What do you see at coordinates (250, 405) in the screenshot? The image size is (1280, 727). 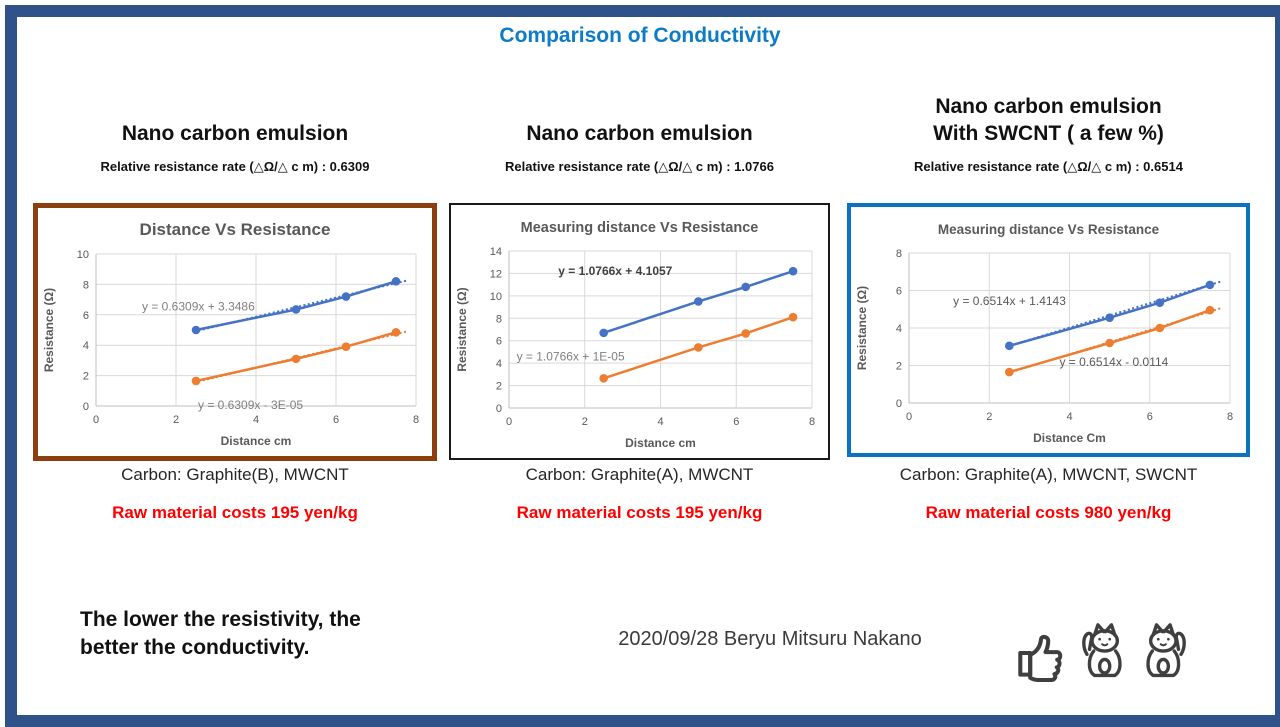 I see `svg-text: y = 0.6309x - 3E-05` at bounding box center [250, 405].